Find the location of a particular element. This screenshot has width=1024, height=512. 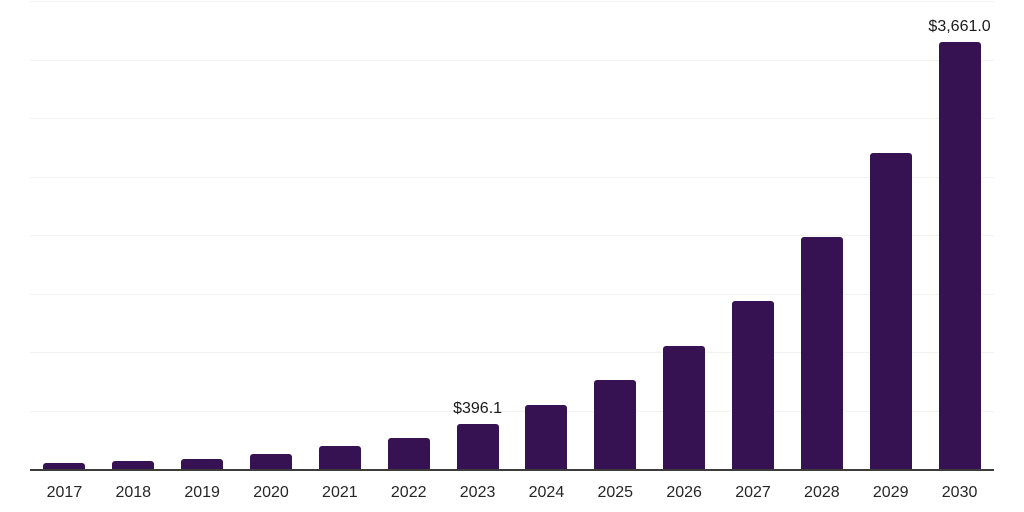

x-tick-label-2024: 2024 is located at coordinates (546, 492).